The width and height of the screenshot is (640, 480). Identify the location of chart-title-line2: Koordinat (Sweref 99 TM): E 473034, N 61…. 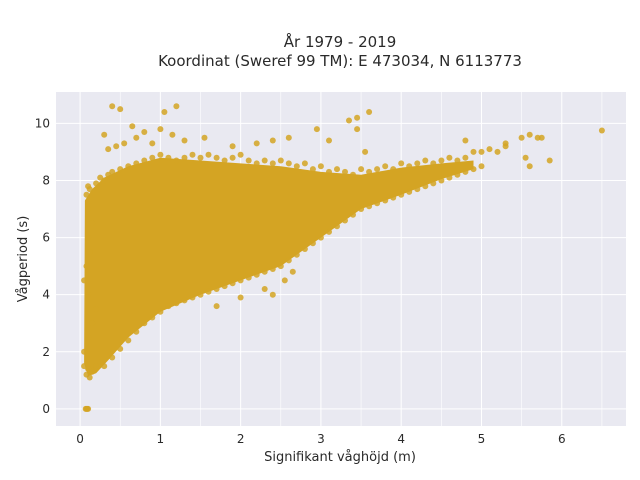
(340, 61).